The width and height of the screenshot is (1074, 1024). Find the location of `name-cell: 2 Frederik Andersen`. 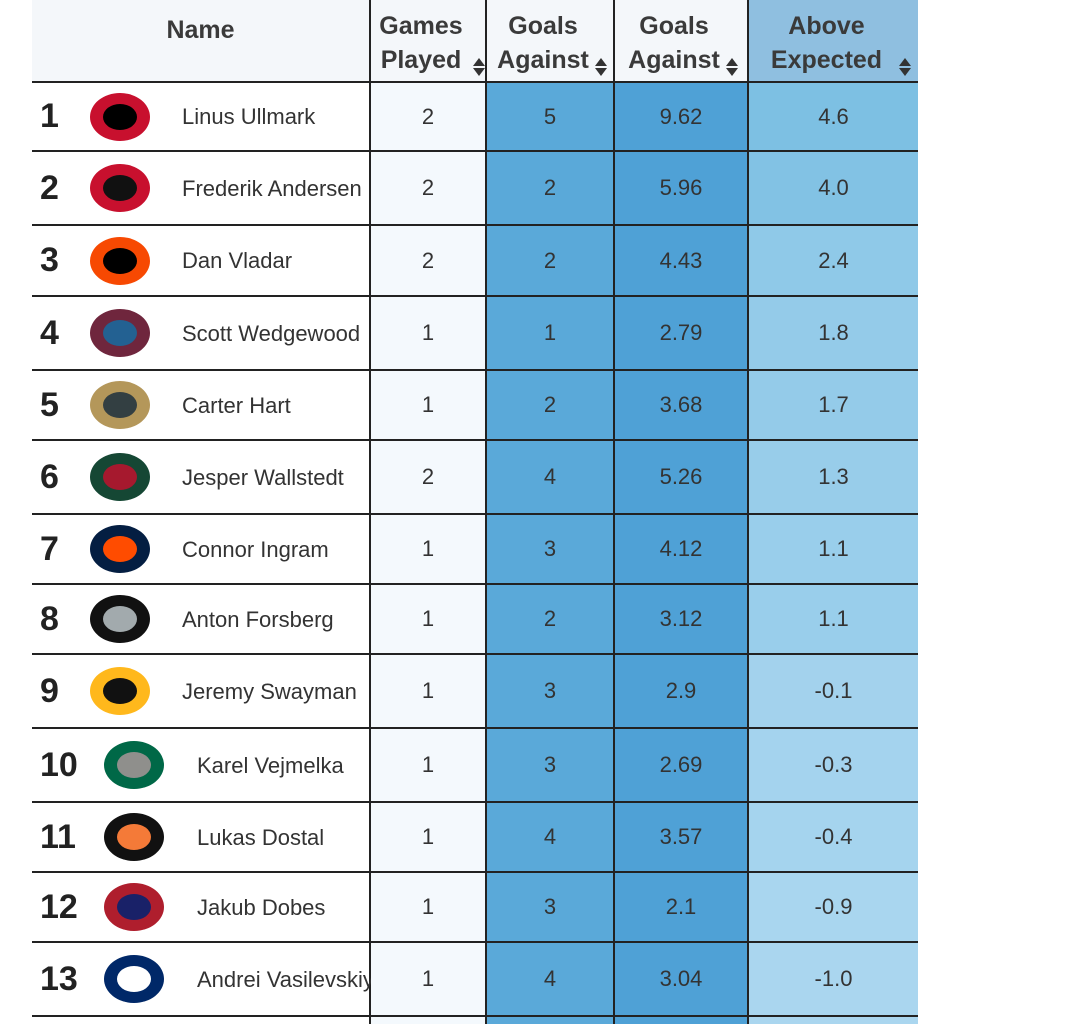

name-cell: 2 Frederik Andersen is located at coordinates (200, 188).